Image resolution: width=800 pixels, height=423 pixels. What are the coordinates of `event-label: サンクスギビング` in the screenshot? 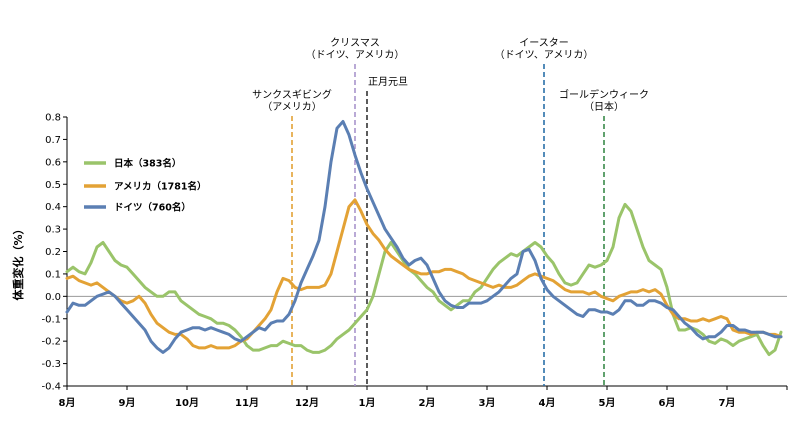 It's located at (292, 94).